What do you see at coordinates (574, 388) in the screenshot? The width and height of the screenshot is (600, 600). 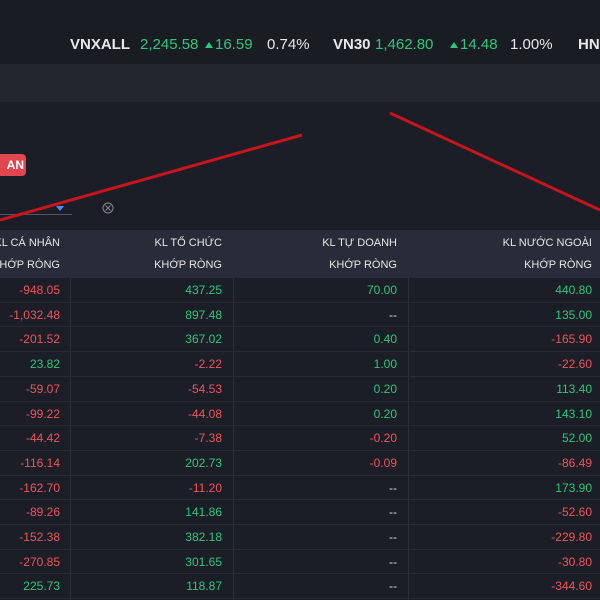 I see `table-cell: 113.40` at bounding box center [574, 388].